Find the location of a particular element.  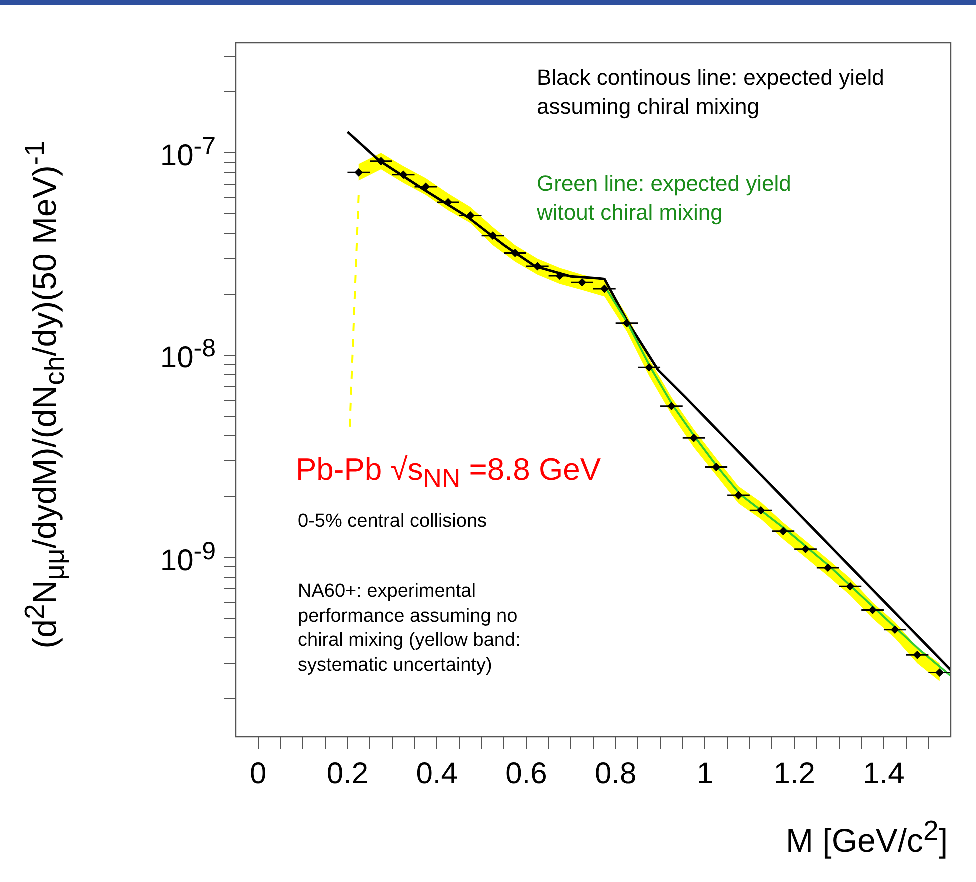

x-tick-label: 0.2 is located at coordinates (347, 773).